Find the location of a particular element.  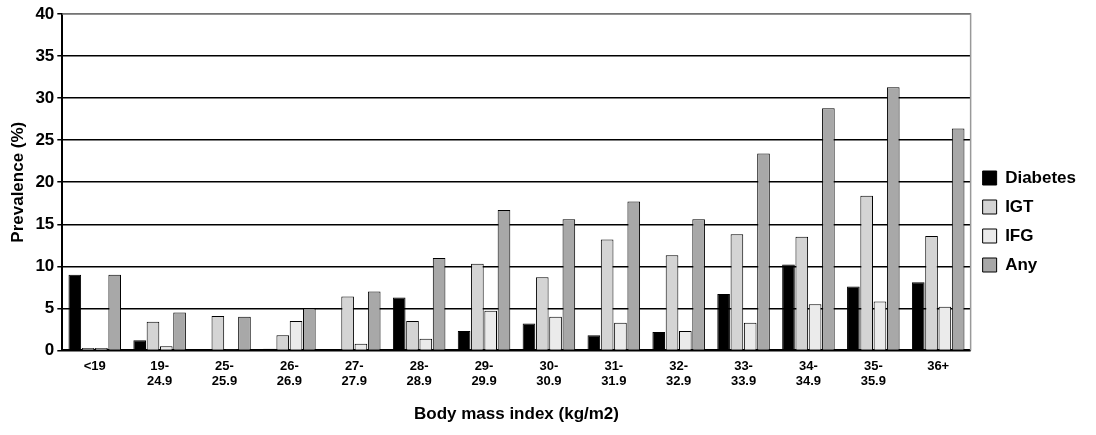

y-axis-title: Prevalence (%) is located at coordinates (17, 182).